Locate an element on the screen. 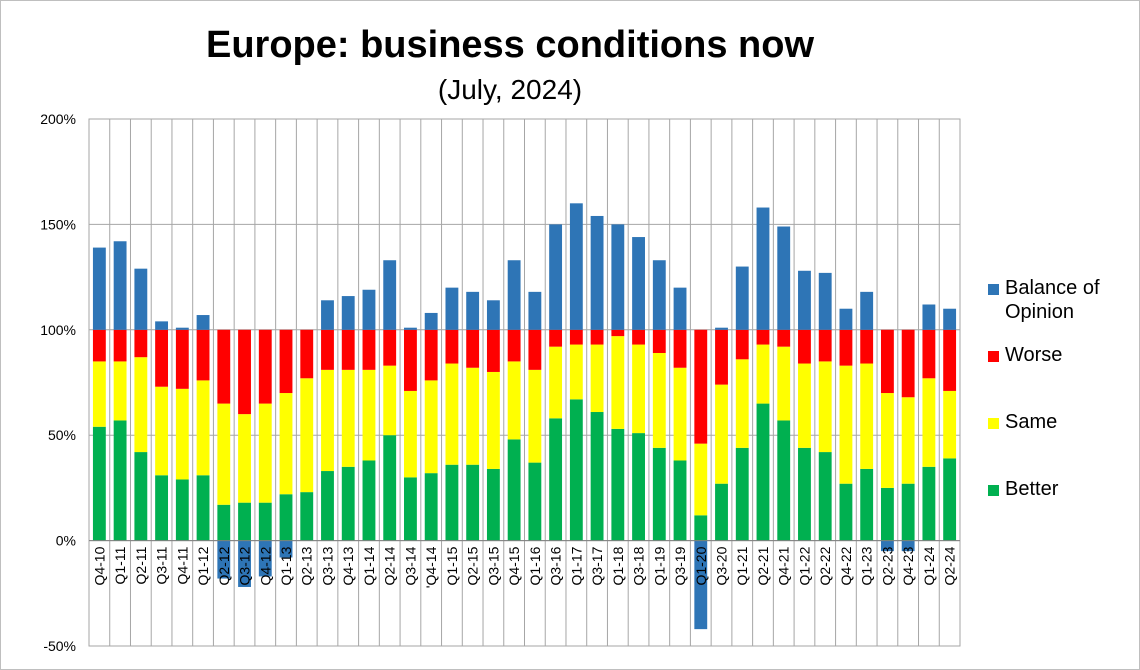 This screenshot has width=1140, height=670. y-tick-label: 50% is located at coordinates (62, 435).